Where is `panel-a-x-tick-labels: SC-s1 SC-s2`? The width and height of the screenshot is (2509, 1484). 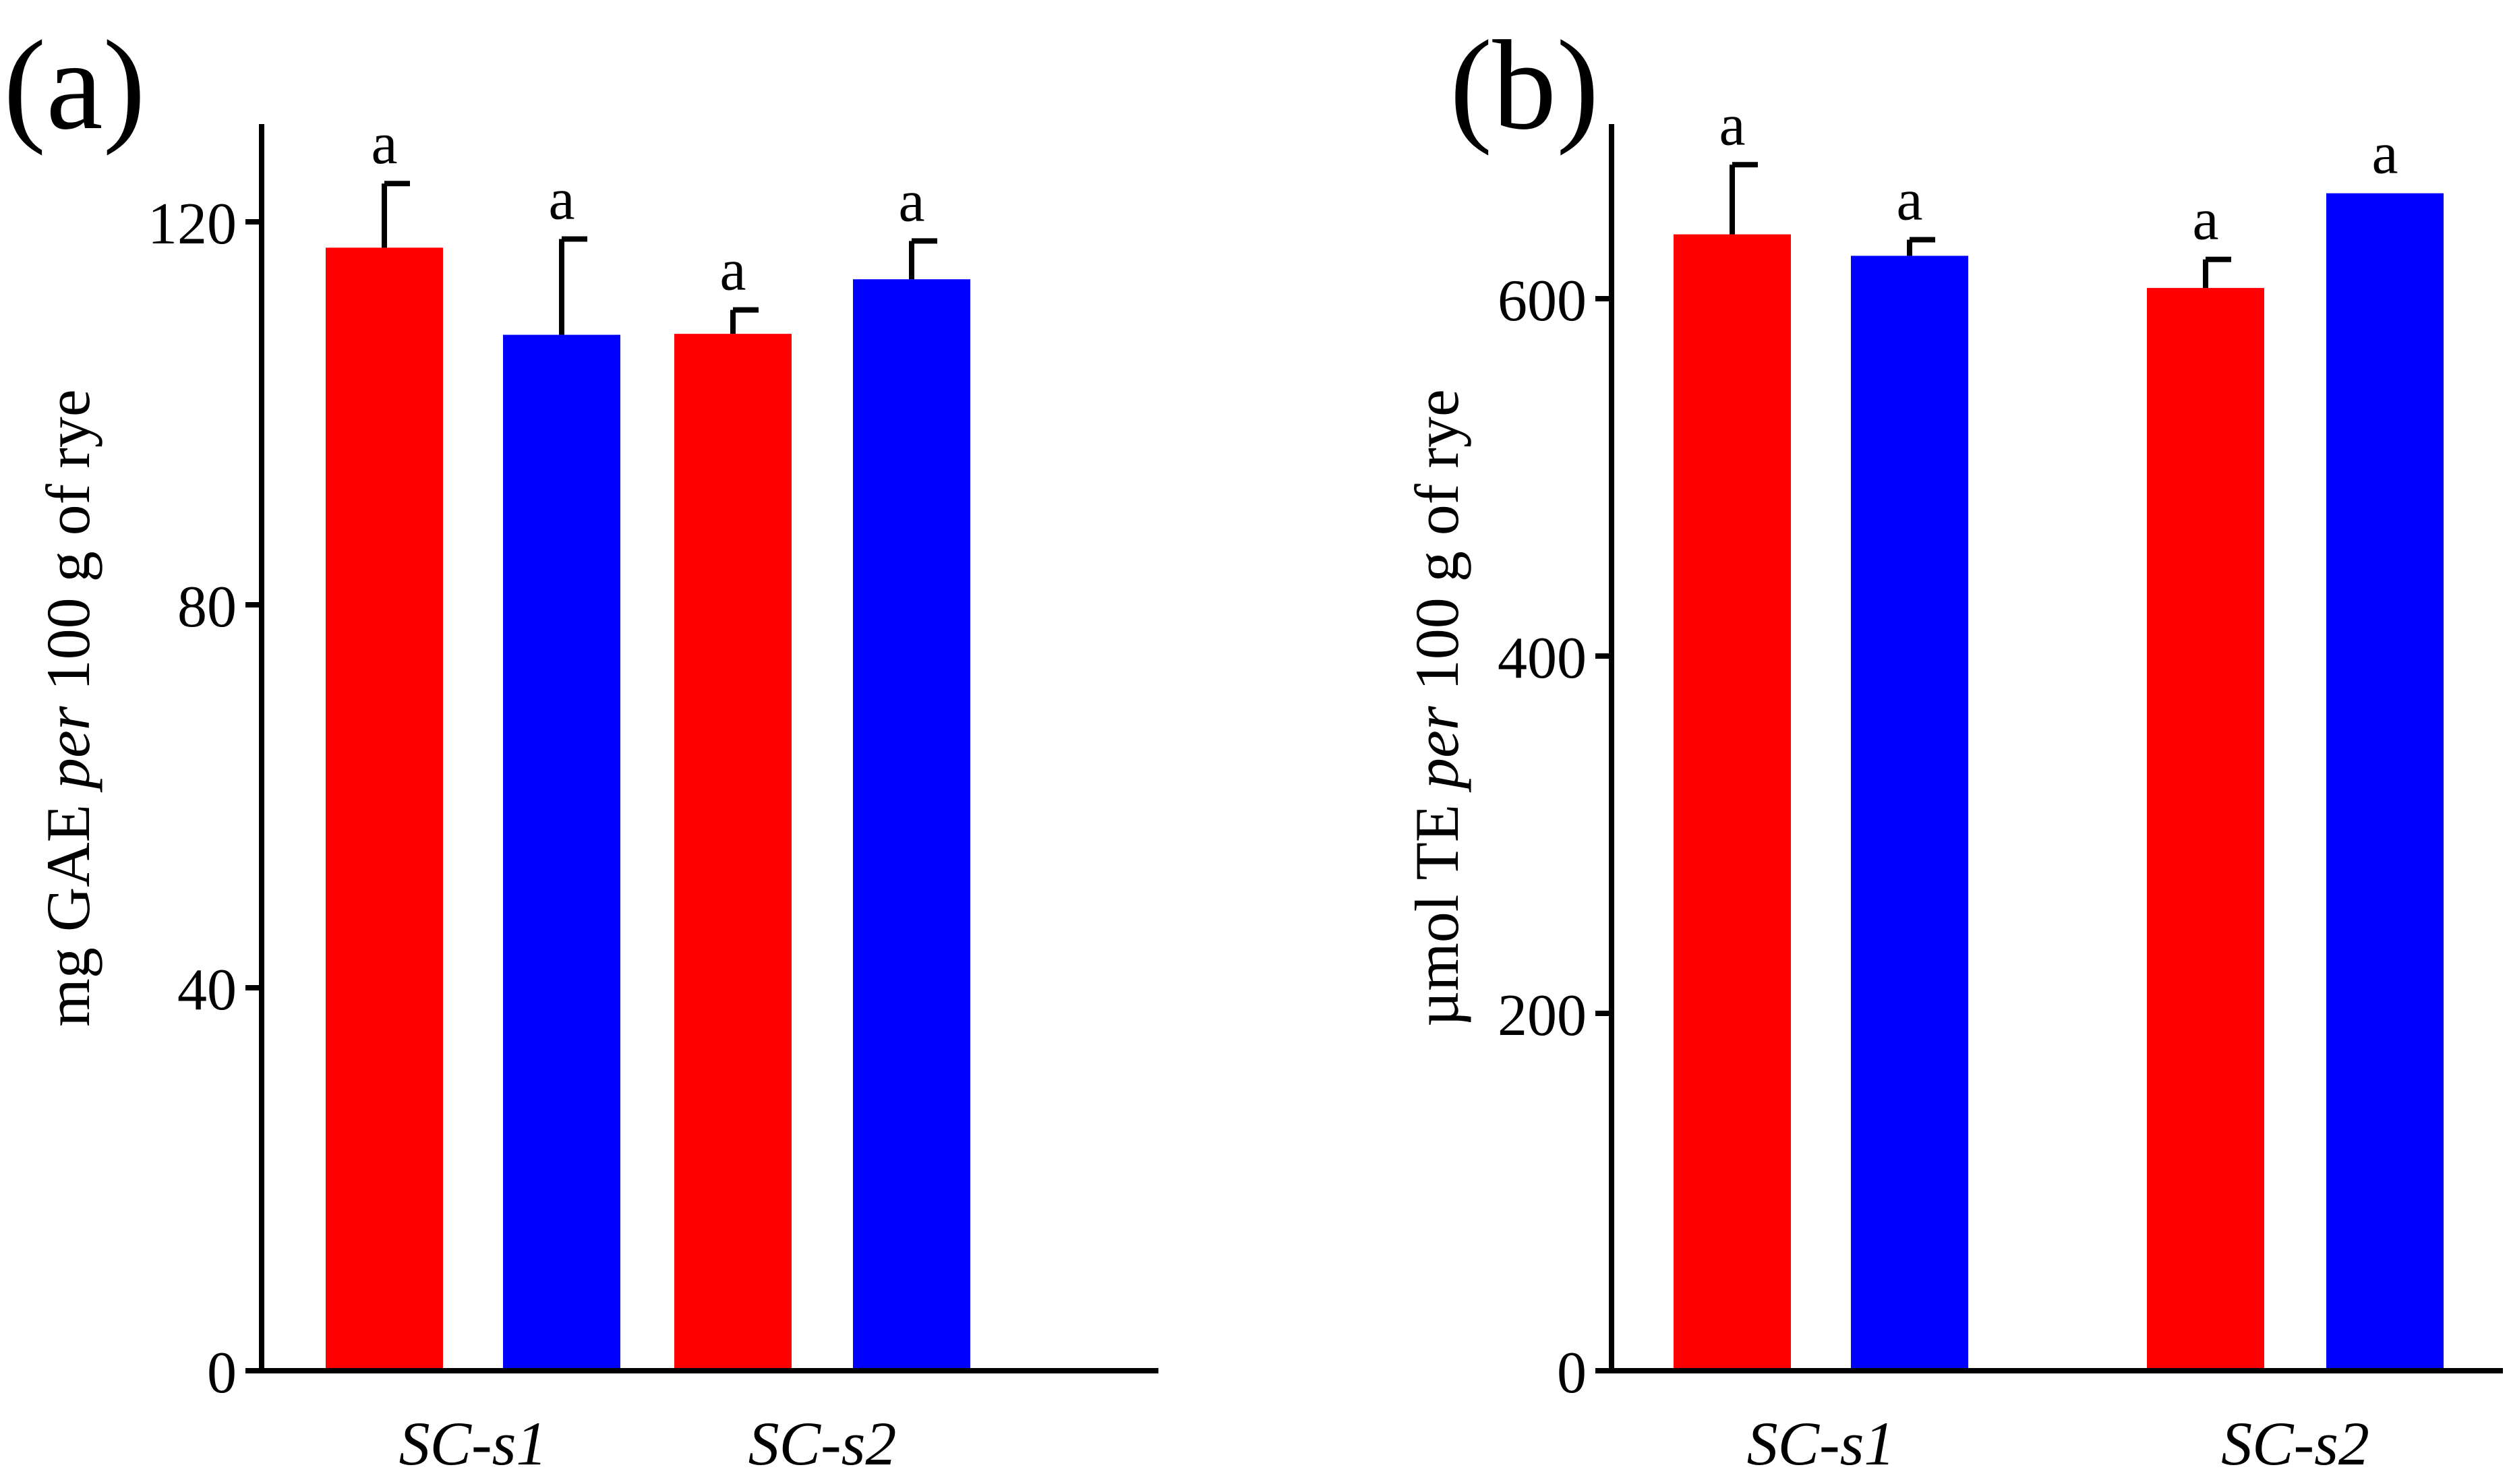 panel-a-x-tick-labels: SC-s1 SC-s2 is located at coordinates (648, 1443).